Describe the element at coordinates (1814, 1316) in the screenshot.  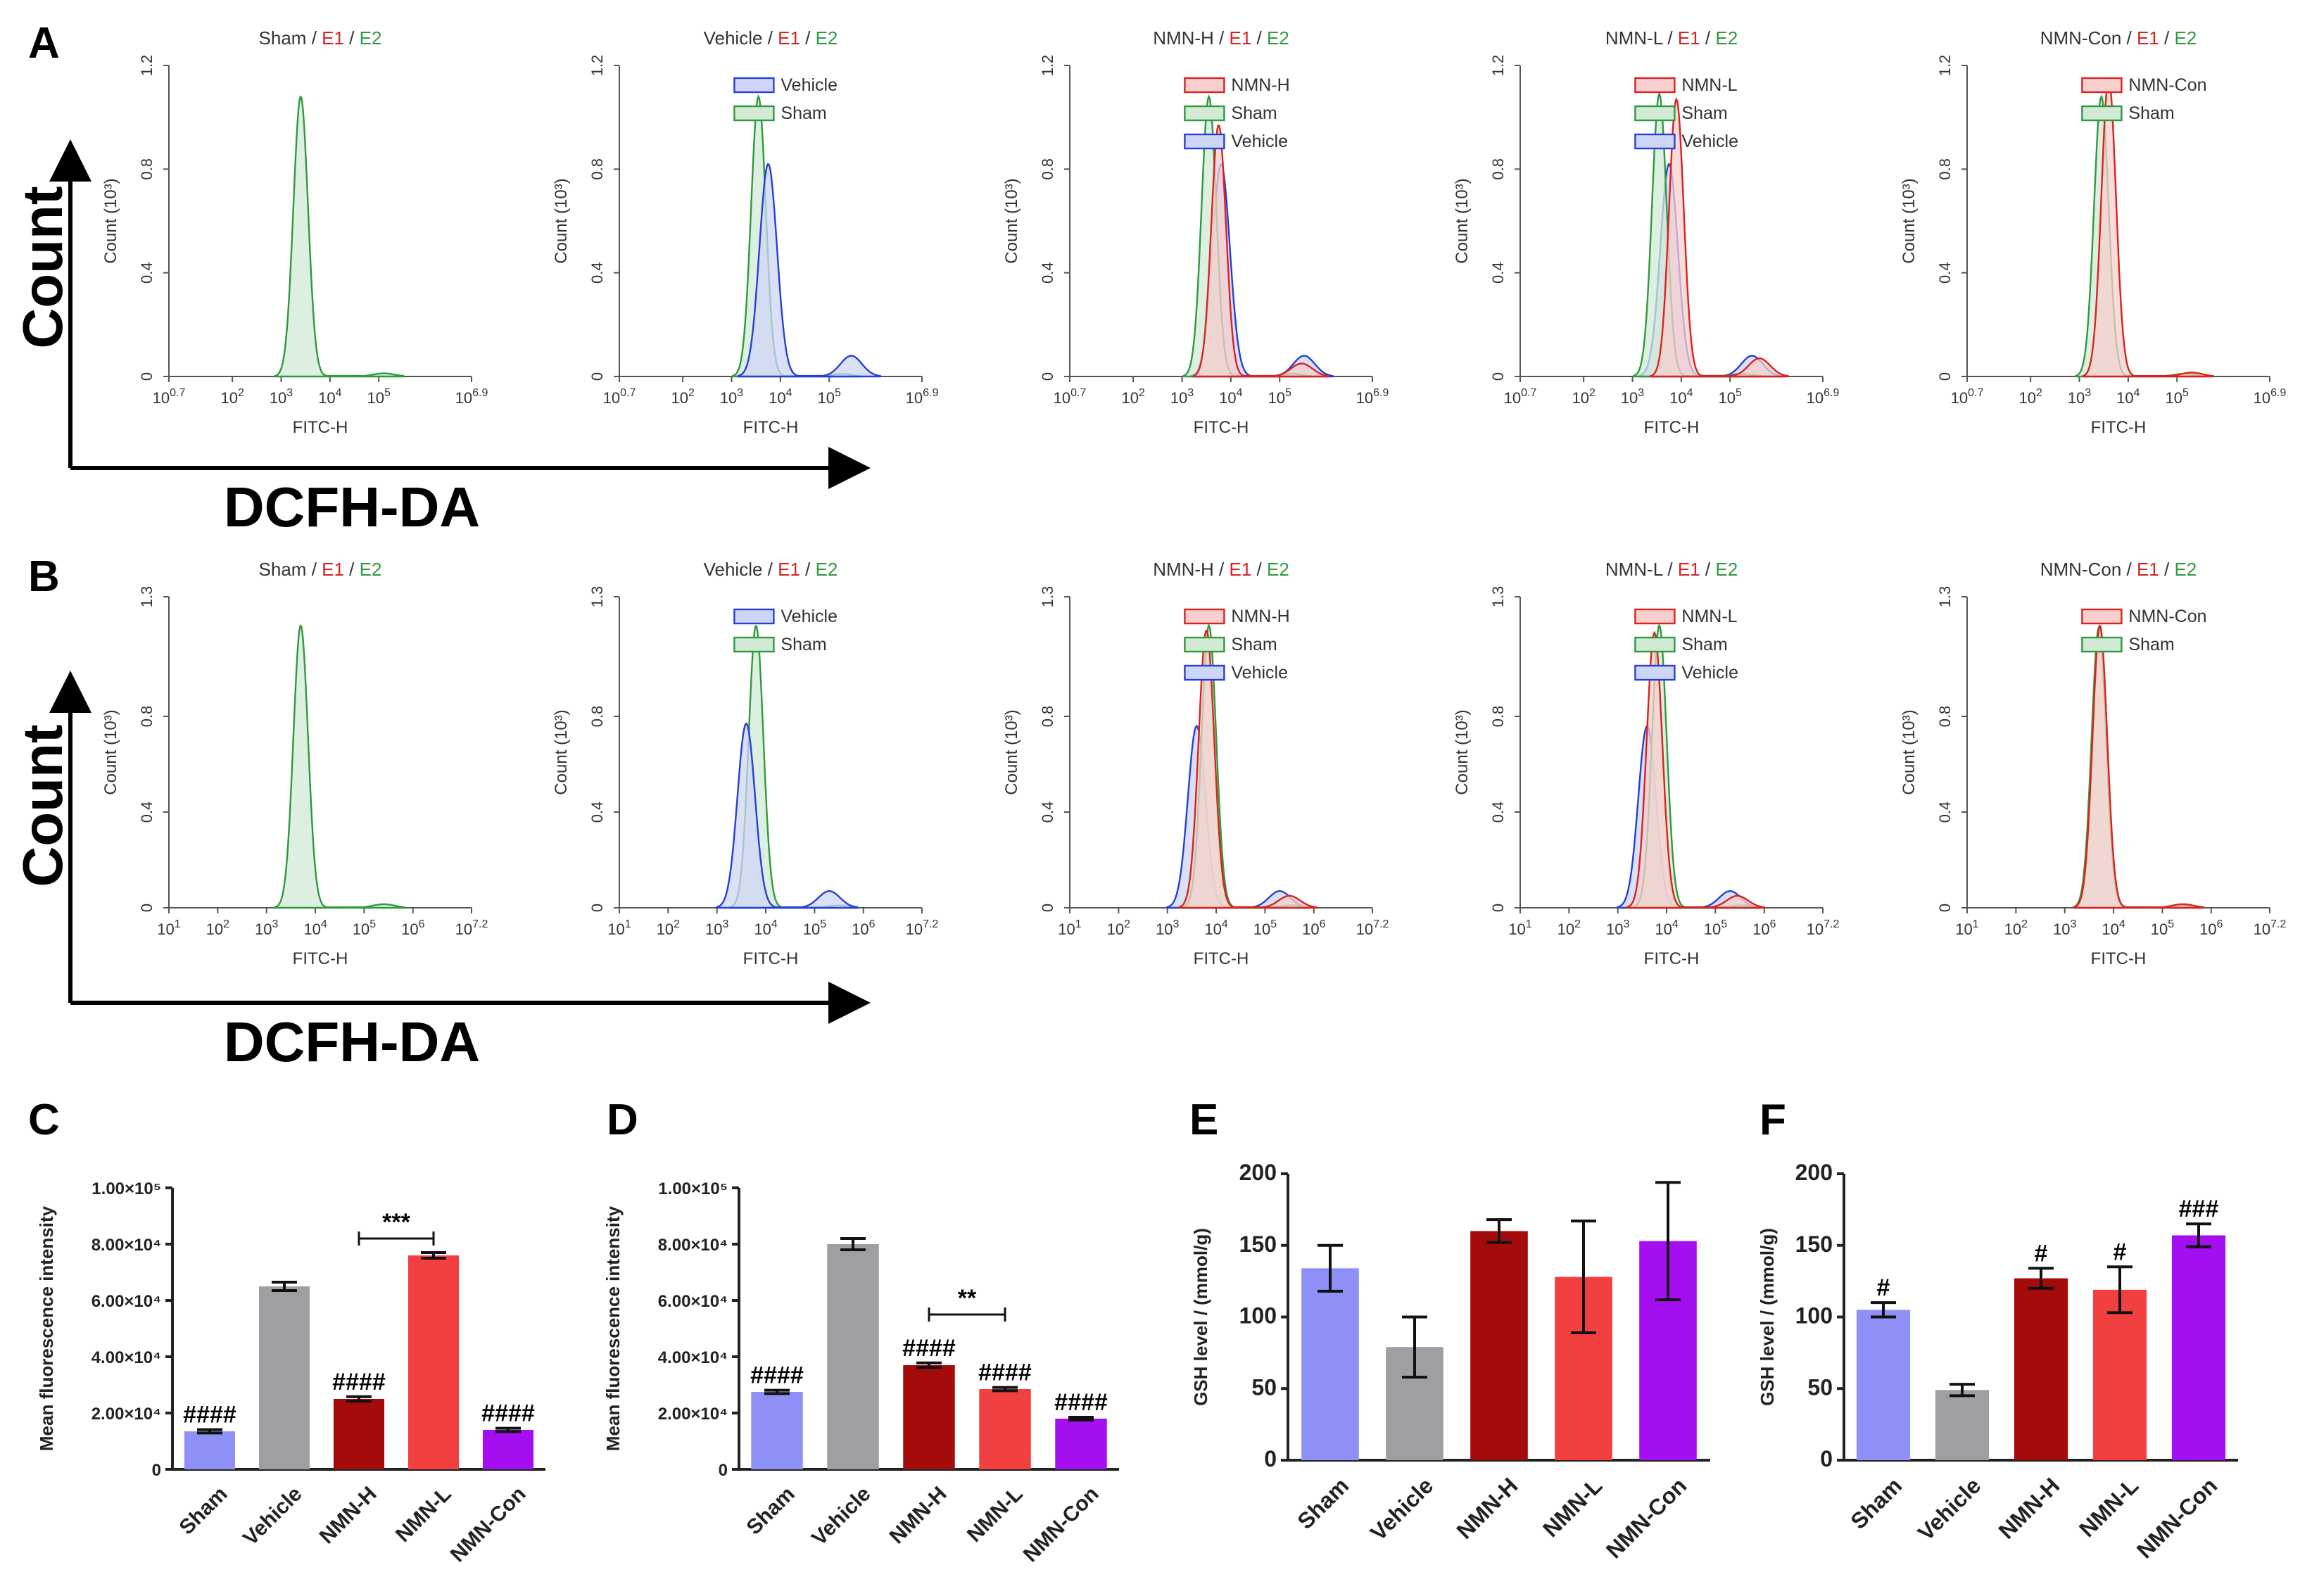
I see `y-tick-label: 100` at that location.